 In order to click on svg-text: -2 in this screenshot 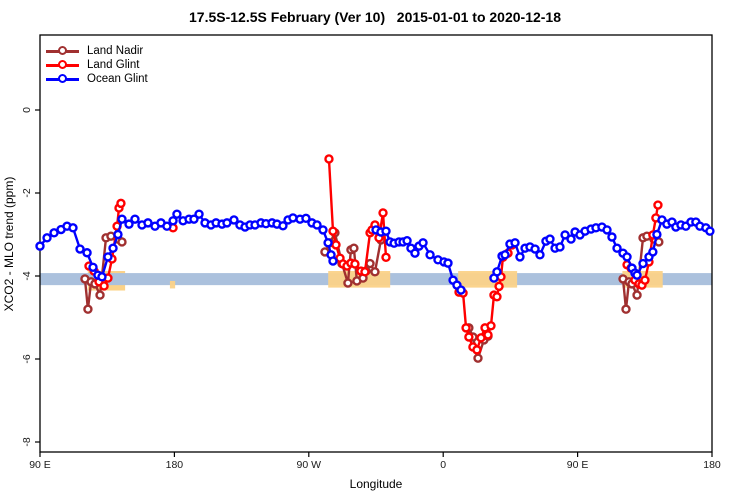, I will do `click(27, 192)`.